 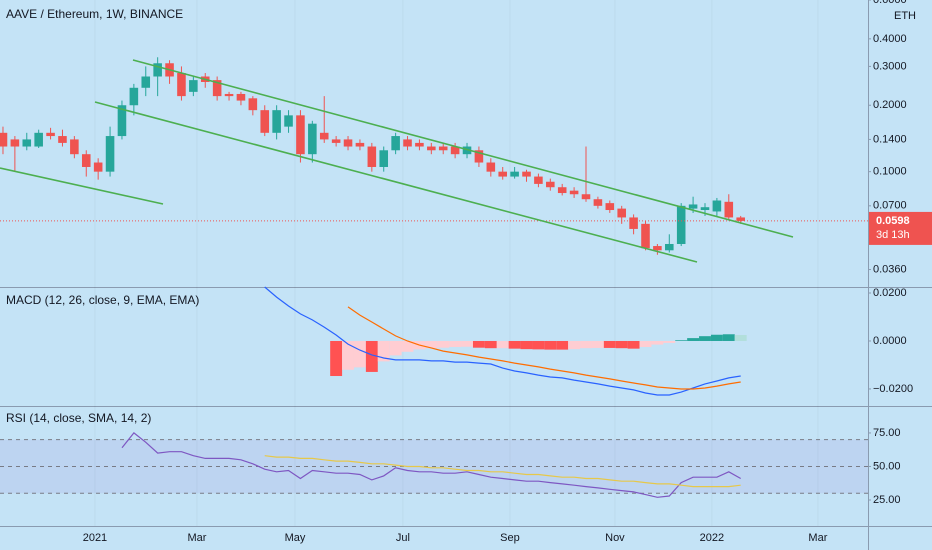 I want to click on price-tag-countdown: 3d 13h, so click(x=893, y=235).